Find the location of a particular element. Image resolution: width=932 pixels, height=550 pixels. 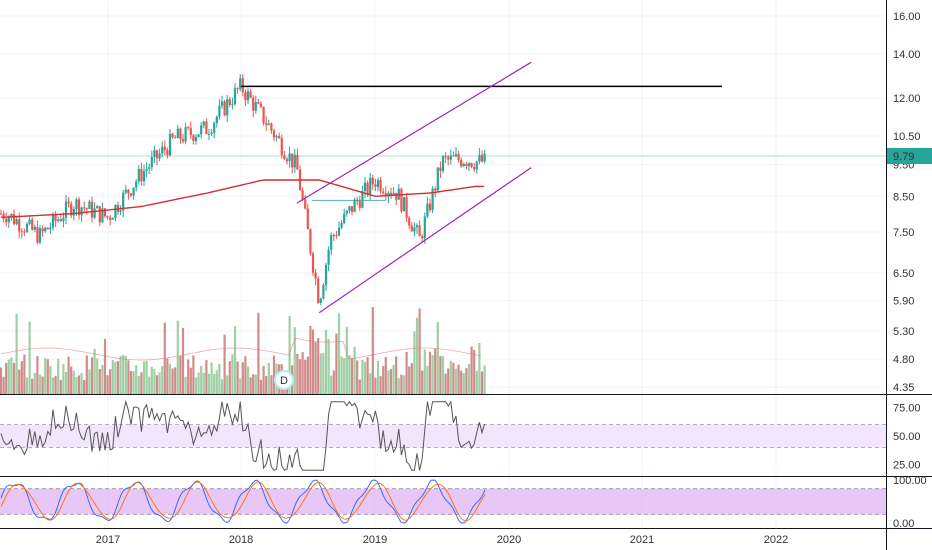

last-price-label: 9.79 is located at coordinates (903, 157).